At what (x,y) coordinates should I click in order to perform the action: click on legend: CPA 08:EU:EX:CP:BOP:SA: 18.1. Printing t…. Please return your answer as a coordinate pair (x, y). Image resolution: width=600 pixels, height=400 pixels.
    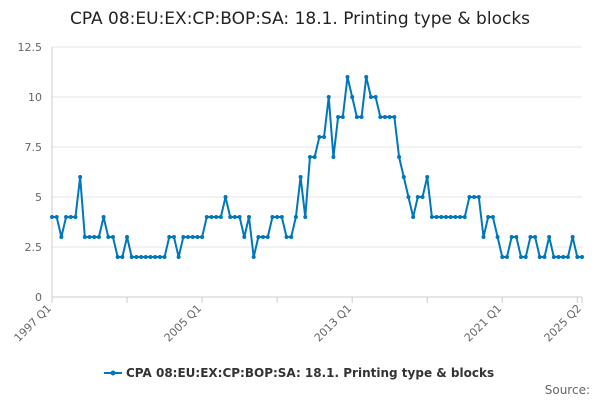
    Looking at the image, I should click on (299, 373).